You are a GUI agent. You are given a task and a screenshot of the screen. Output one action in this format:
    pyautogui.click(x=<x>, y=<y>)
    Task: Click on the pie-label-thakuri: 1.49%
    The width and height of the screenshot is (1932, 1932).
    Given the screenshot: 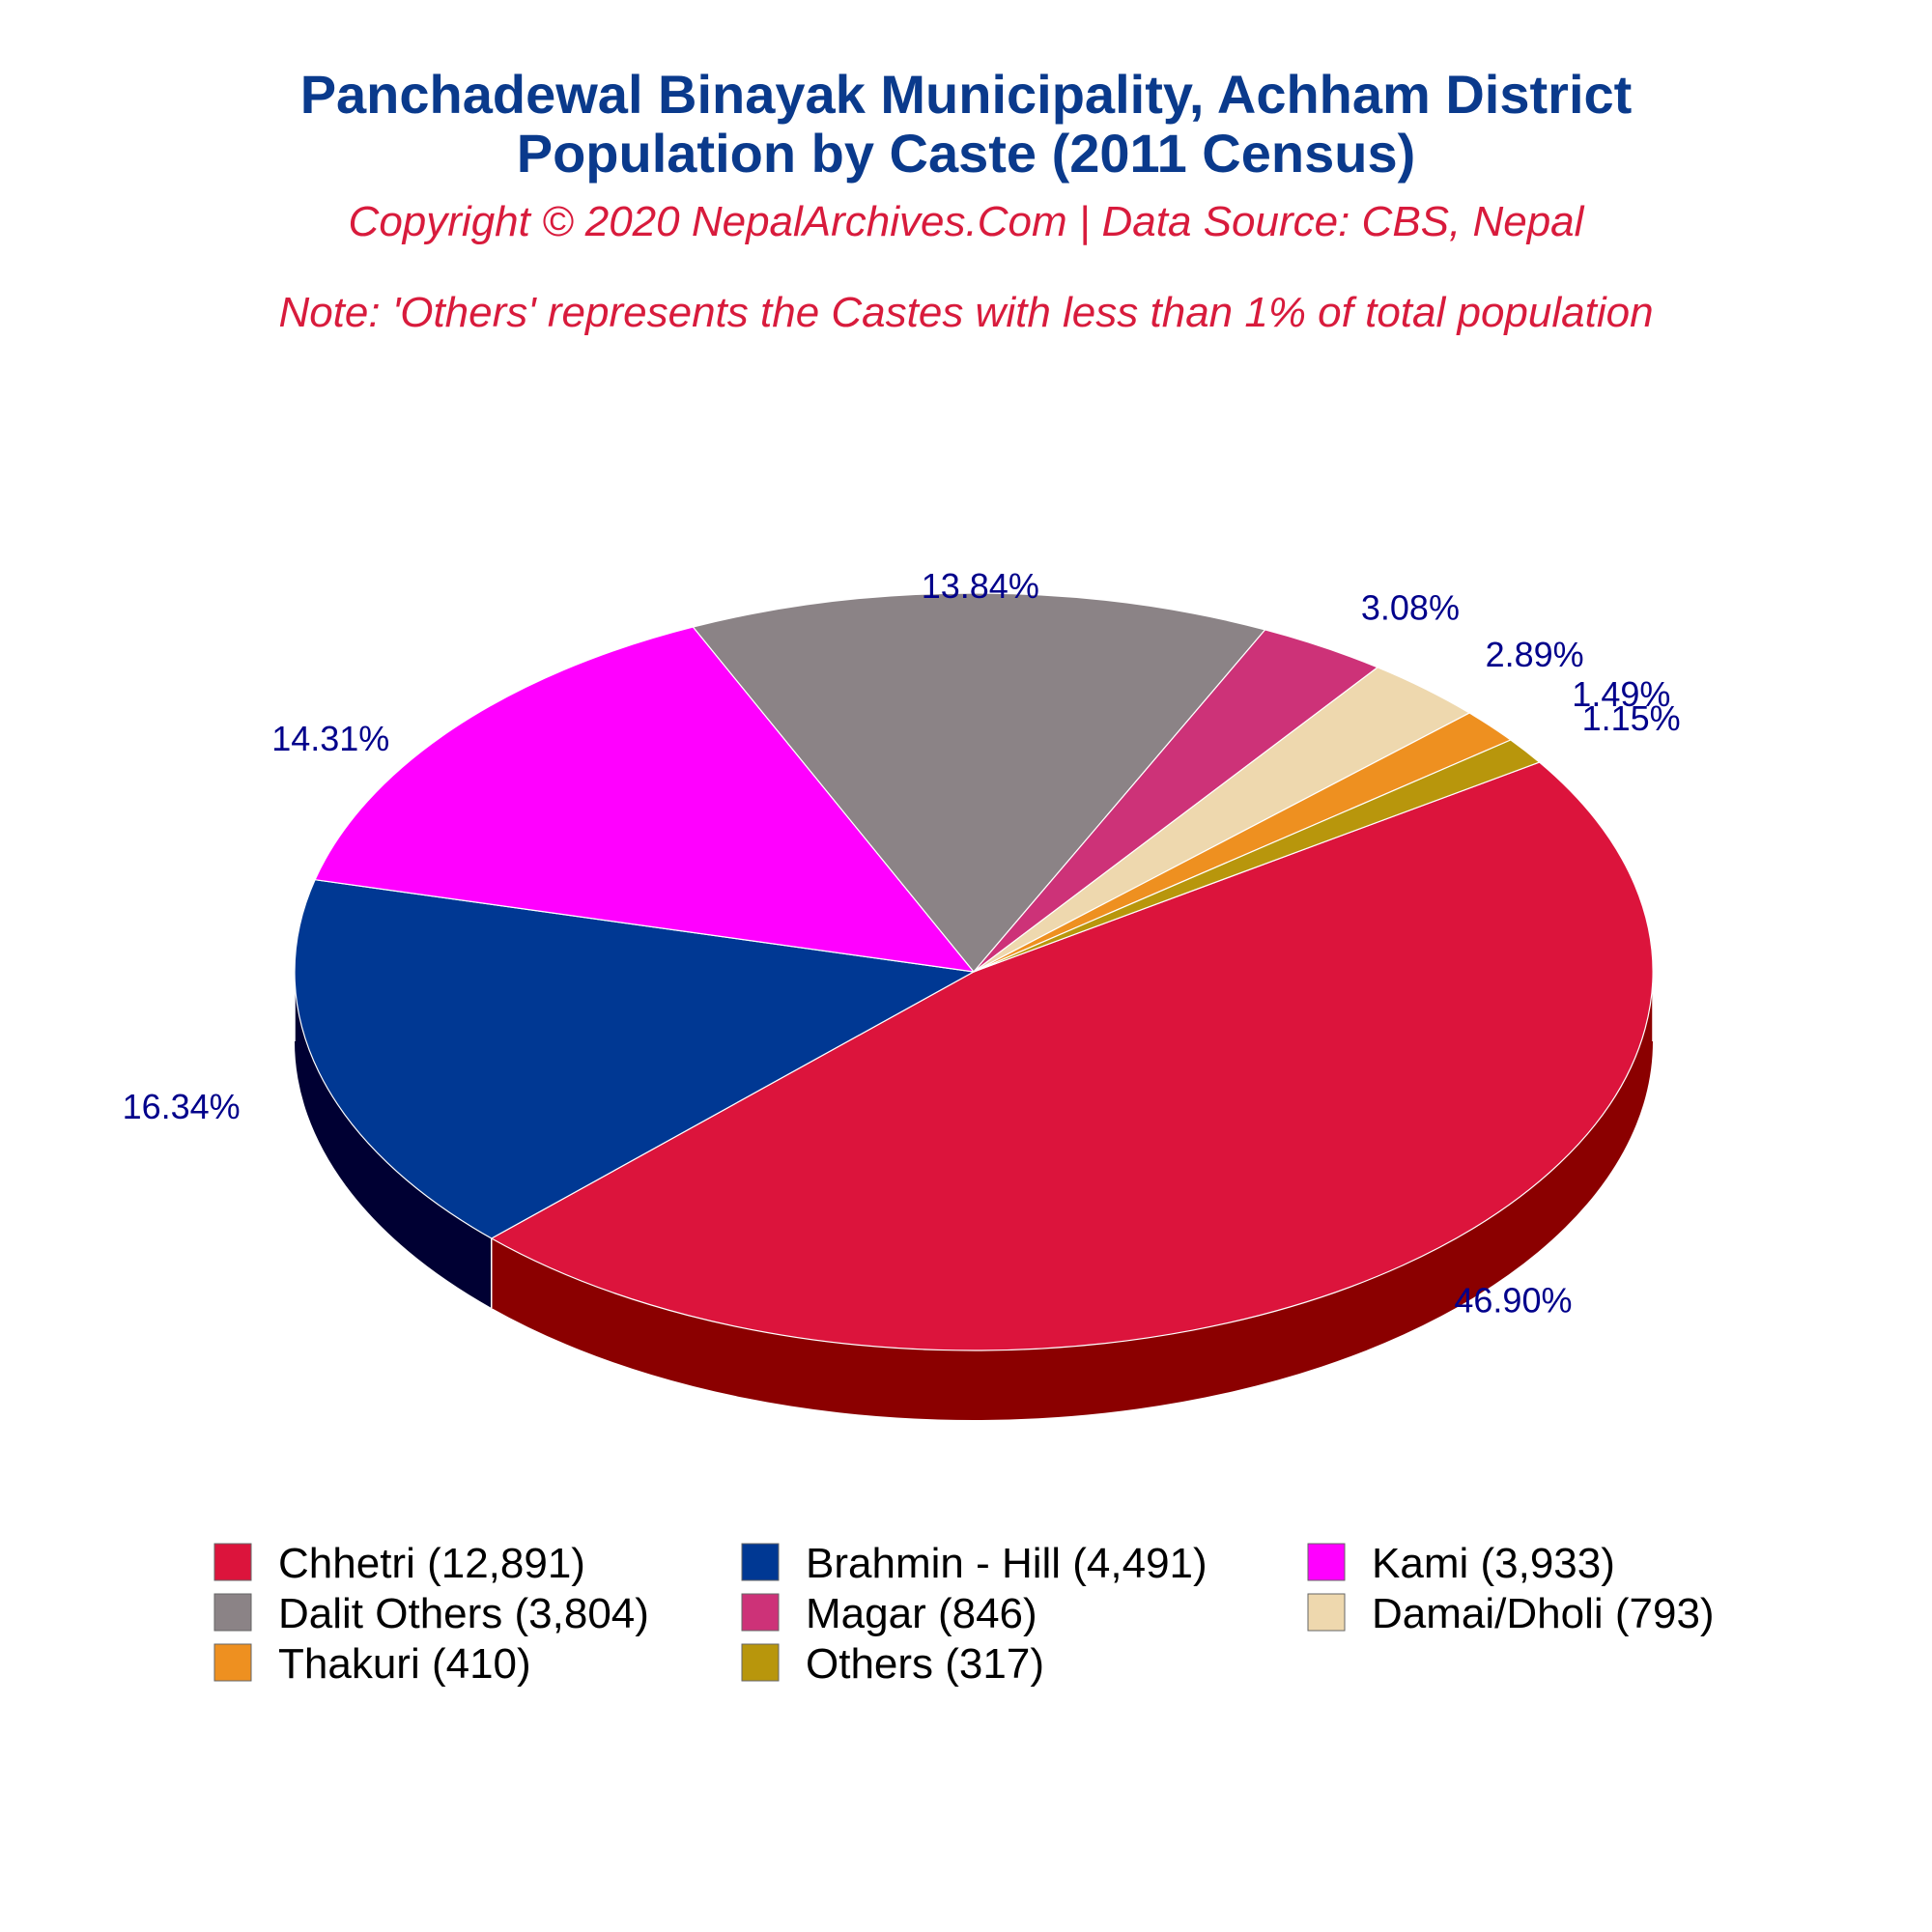 What is the action you would take?
    pyautogui.click(x=1621, y=694)
    